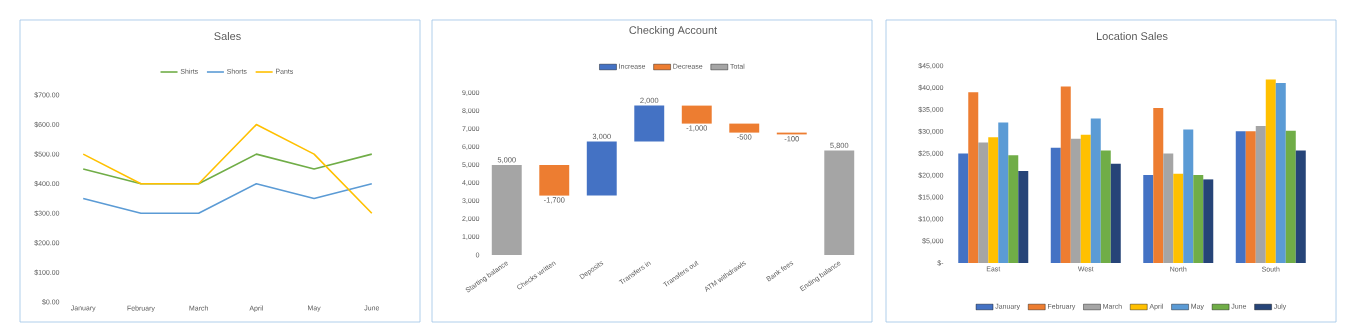 This screenshot has width=1349, height=334. Describe the element at coordinates (227, 36) in the screenshot. I see `chart-title: Sales` at that location.